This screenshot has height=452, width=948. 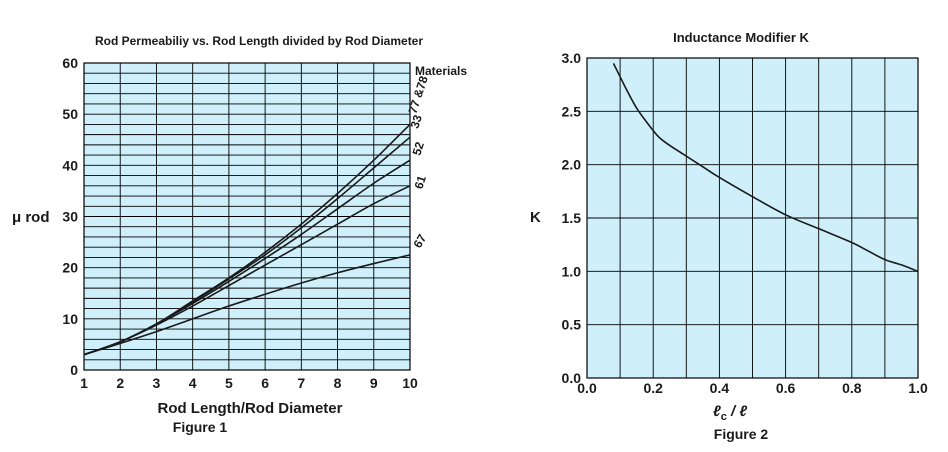 I want to click on series-label: 52, so click(x=419, y=148).